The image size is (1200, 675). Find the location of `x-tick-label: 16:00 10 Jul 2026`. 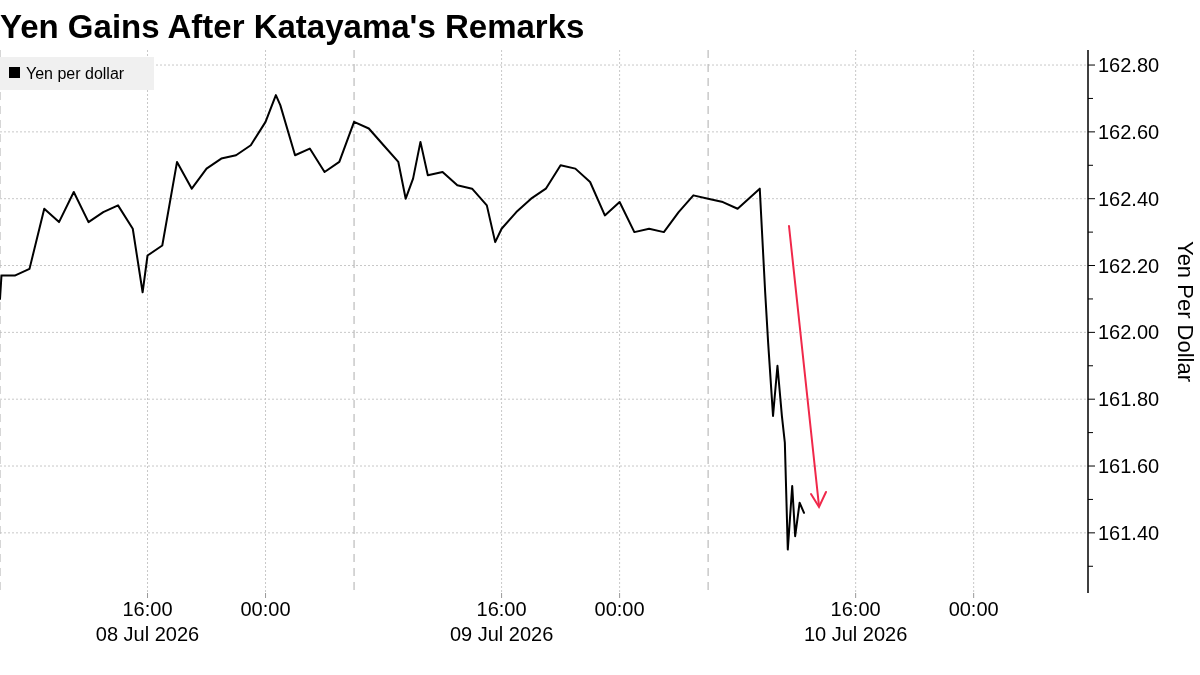

x-tick-label: 16:00 10 Jul 2026 is located at coordinates (855, 621).